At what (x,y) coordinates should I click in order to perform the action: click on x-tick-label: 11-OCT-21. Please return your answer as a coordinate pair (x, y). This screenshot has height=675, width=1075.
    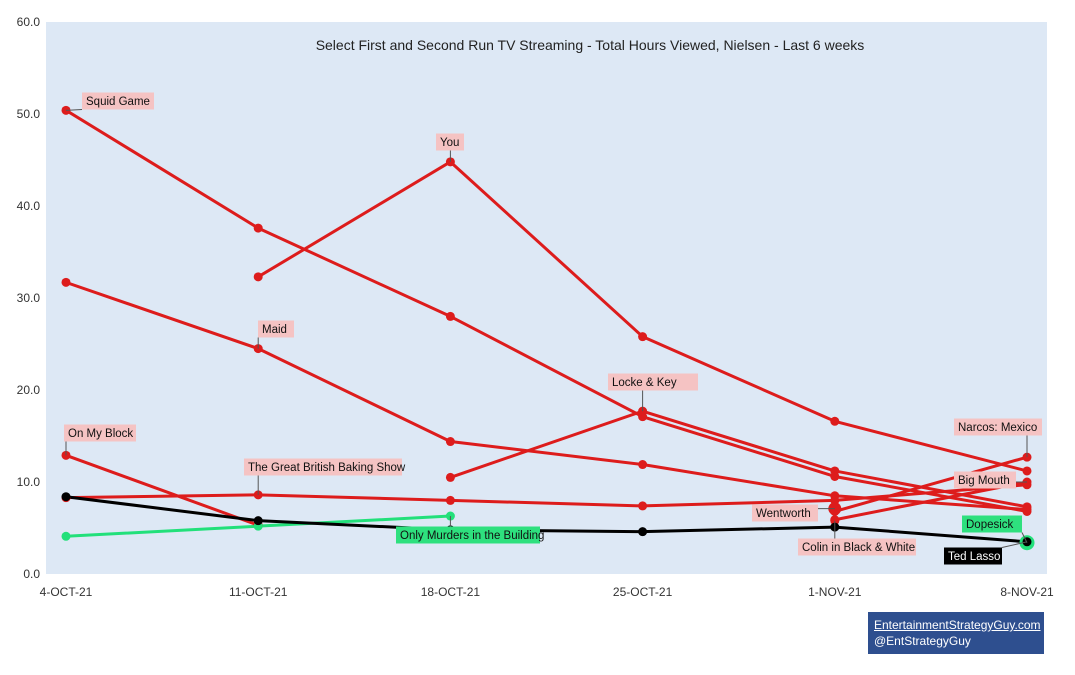
    Looking at the image, I should click on (258, 592).